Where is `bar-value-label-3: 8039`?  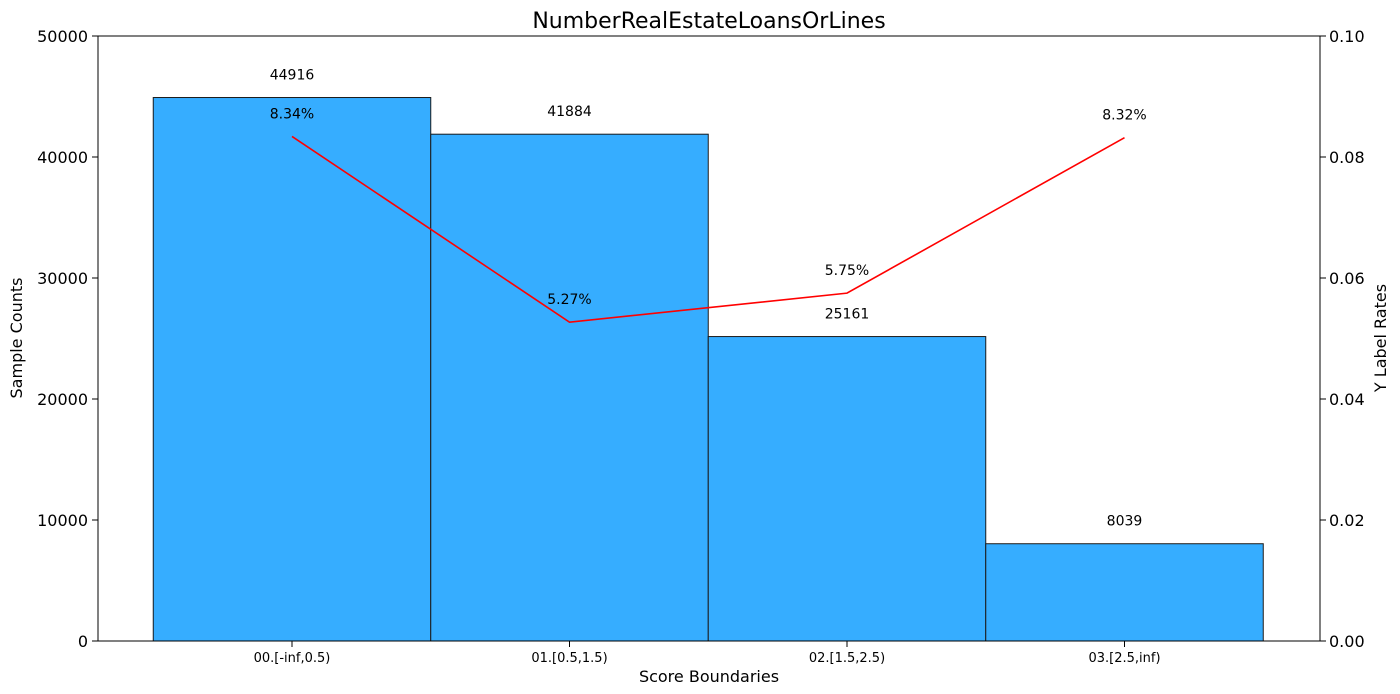 bar-value-label-3: 8039 is located at coordinates (1125, 522).